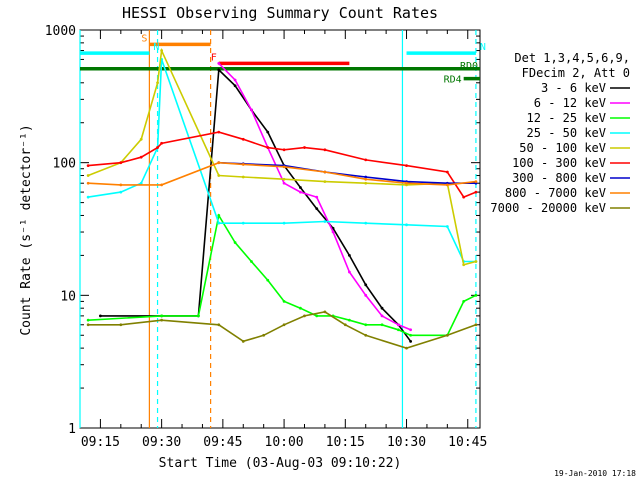 Image resolution: width=640 pixels, height=484 pixels. What do you see at coordinates (566, 118) in the screenshot?
I see `legend-label: 12 - 25 keV` at bounding box center [566, 118].